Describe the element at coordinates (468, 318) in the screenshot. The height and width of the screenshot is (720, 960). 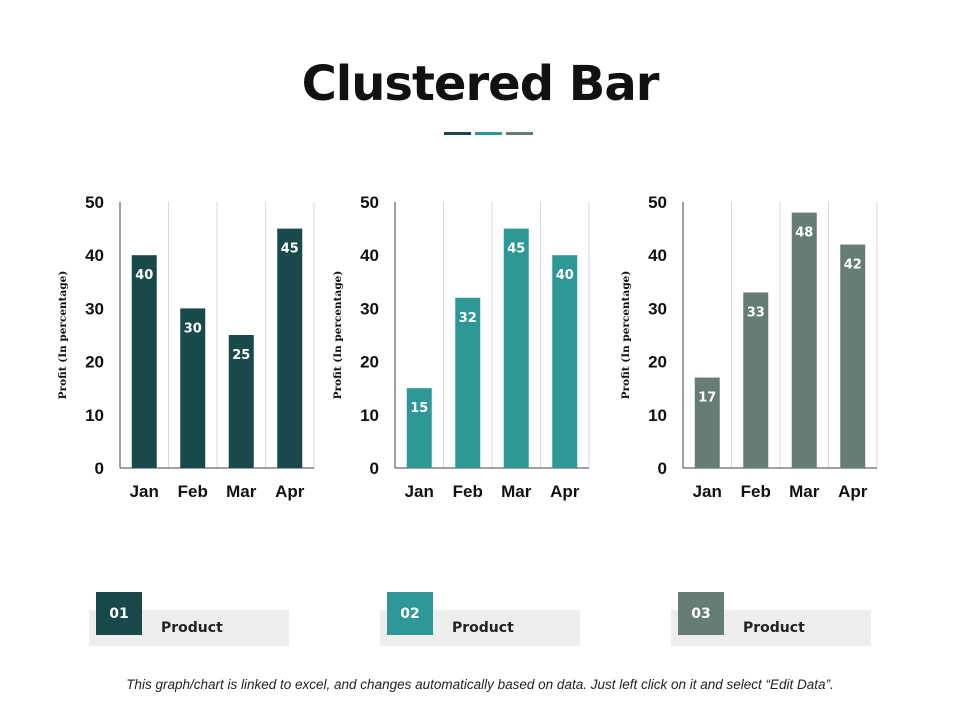
I see `data-label: 32` at that location.